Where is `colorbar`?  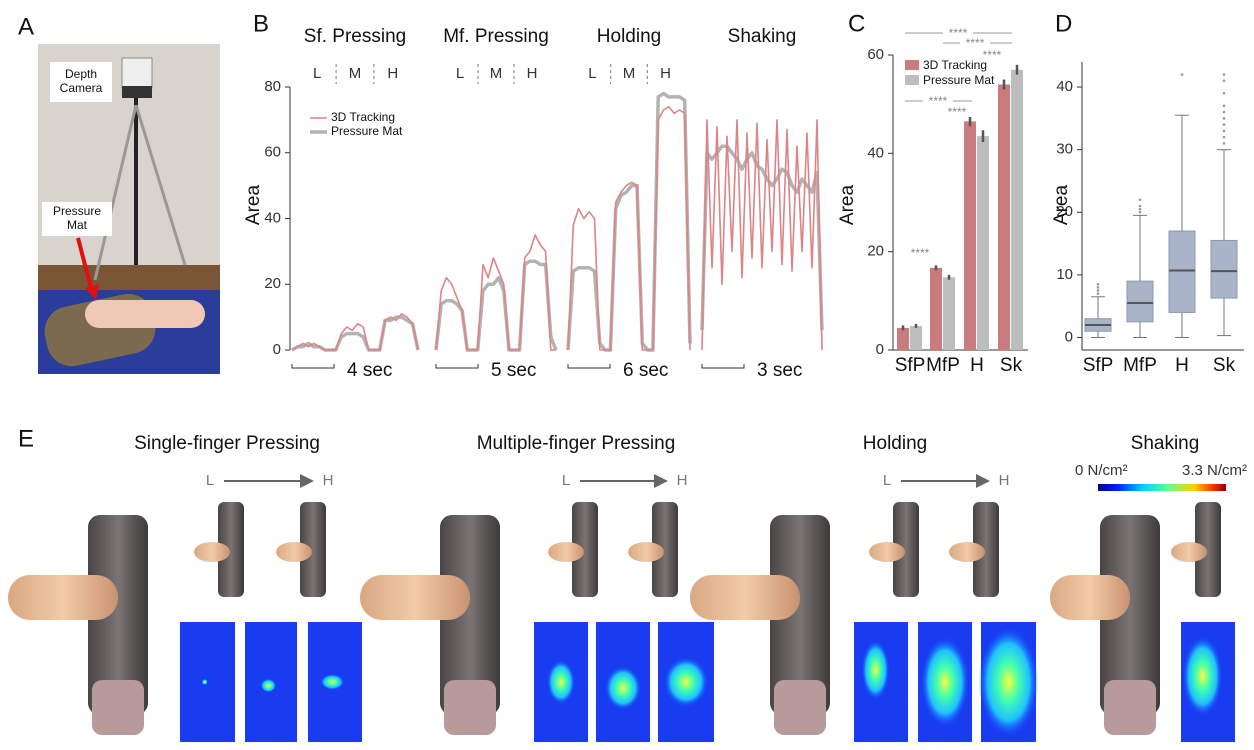 colorbar is located at coordinates (1162, 487).